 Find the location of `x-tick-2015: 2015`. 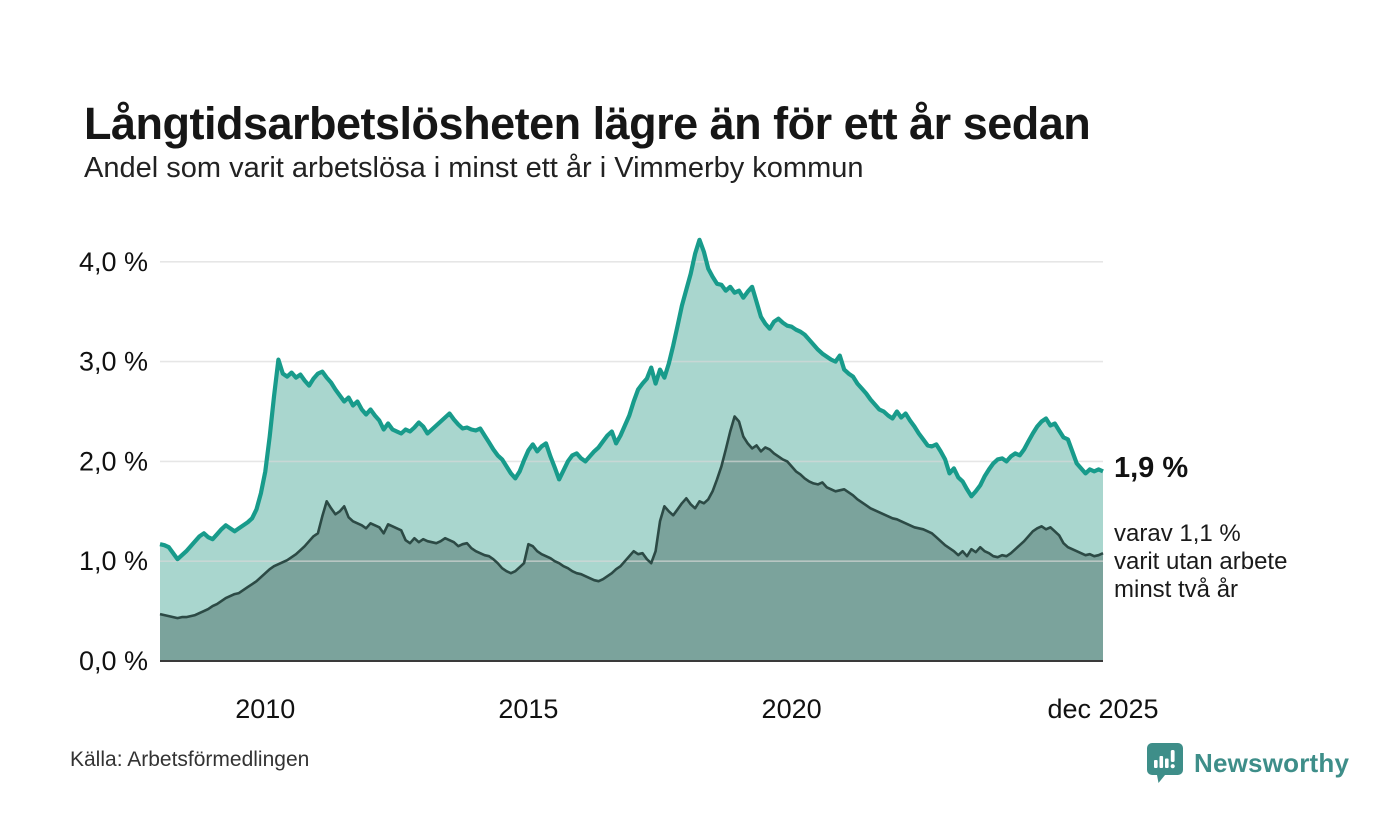

x-tick-2015: 2015 is located at coordinates (528, 709).